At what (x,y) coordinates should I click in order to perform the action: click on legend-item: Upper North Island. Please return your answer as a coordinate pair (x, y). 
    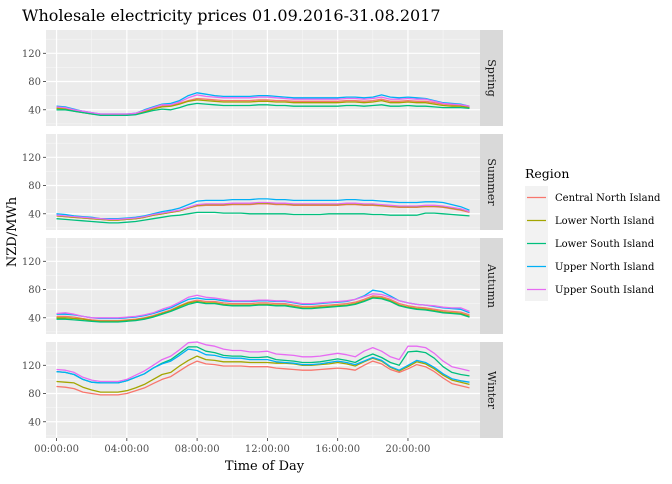
    Looking at the image, I should click on (590, 266).